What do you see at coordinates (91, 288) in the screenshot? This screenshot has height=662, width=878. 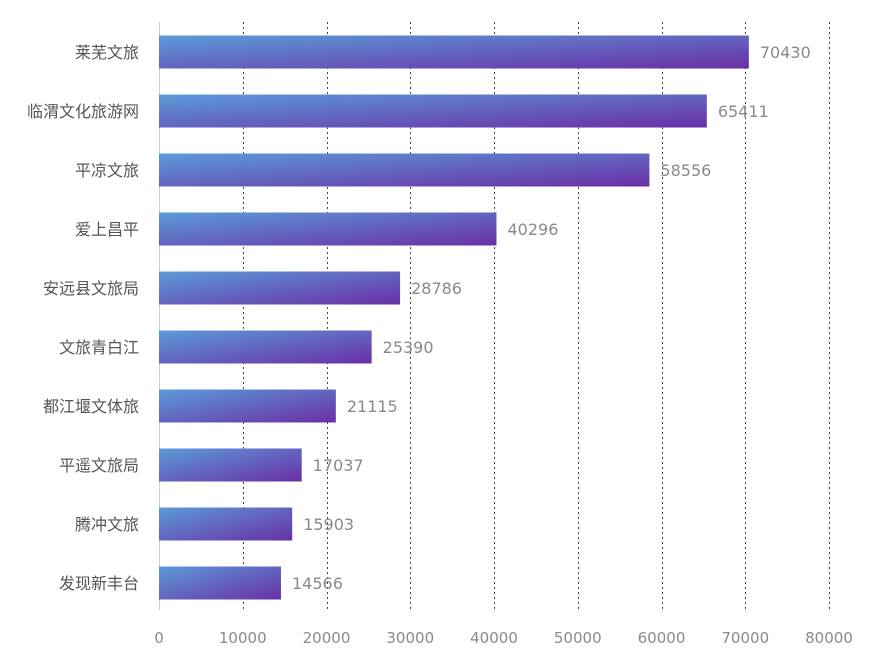 I see `category-label: 安远县文旅局` at bounding box center [91, 288].